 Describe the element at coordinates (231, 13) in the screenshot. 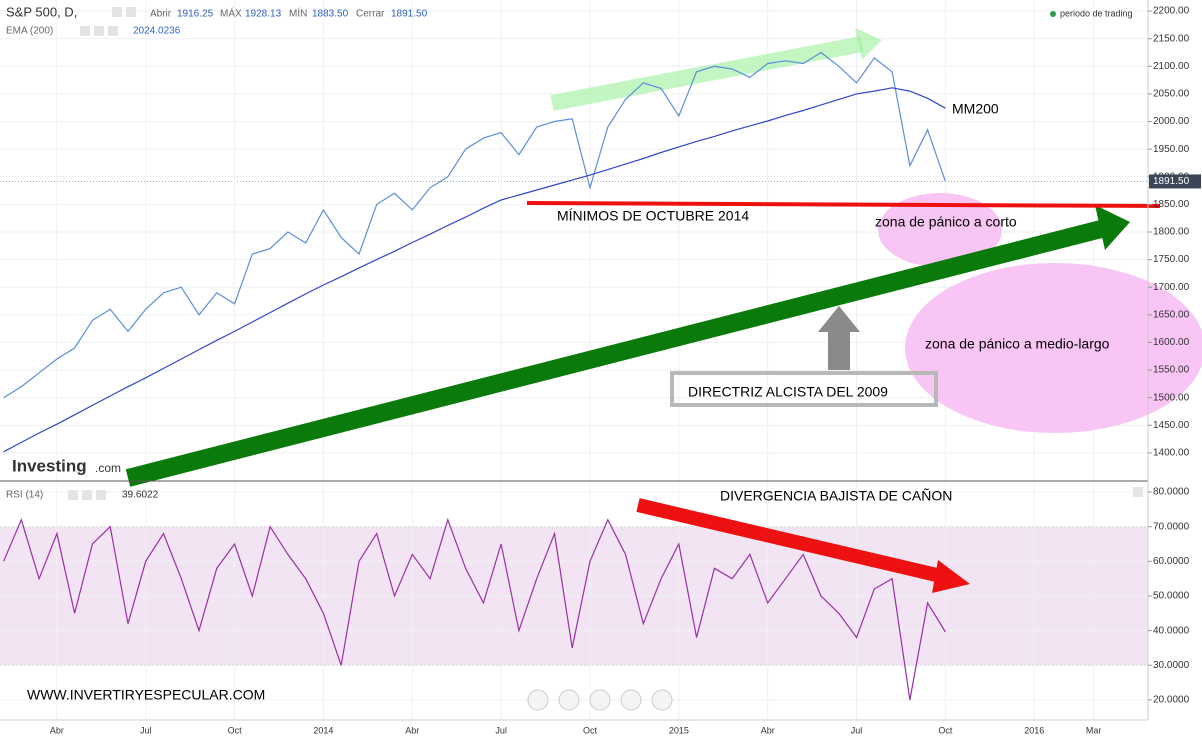

I see `high-label: MÁX` at that location.